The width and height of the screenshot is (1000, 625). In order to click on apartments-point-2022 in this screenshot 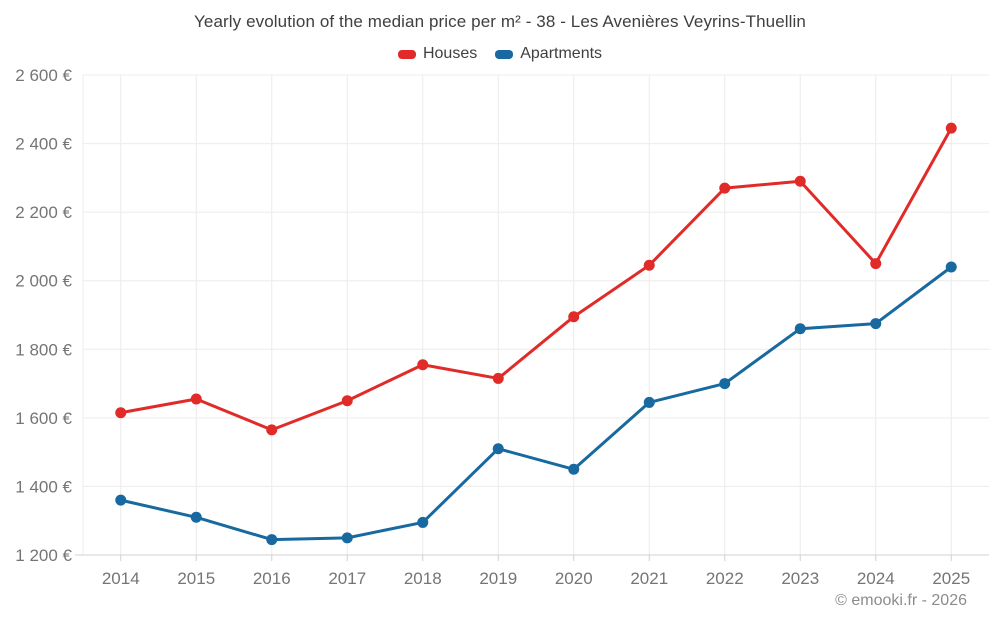, I will do `click(725, 384)`.